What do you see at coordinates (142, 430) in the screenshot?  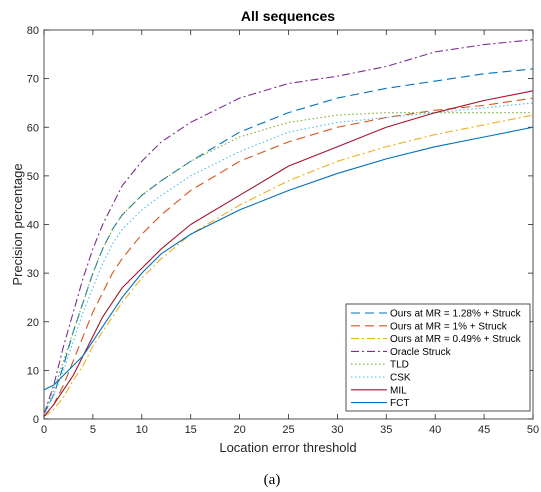 I see `x-tick-label: 10` at bounding box center [142, 430].